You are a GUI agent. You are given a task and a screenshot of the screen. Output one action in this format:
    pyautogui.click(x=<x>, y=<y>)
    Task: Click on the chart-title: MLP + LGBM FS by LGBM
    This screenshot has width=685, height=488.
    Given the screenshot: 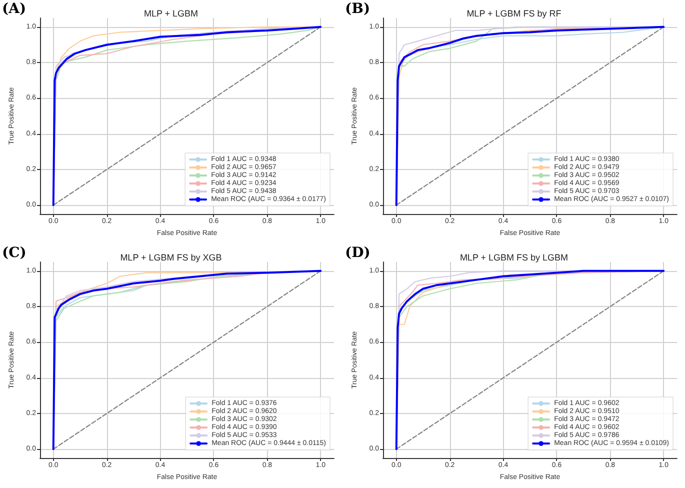 What is the action you would take?
    pyautogui.click(x=514, y=257)
    